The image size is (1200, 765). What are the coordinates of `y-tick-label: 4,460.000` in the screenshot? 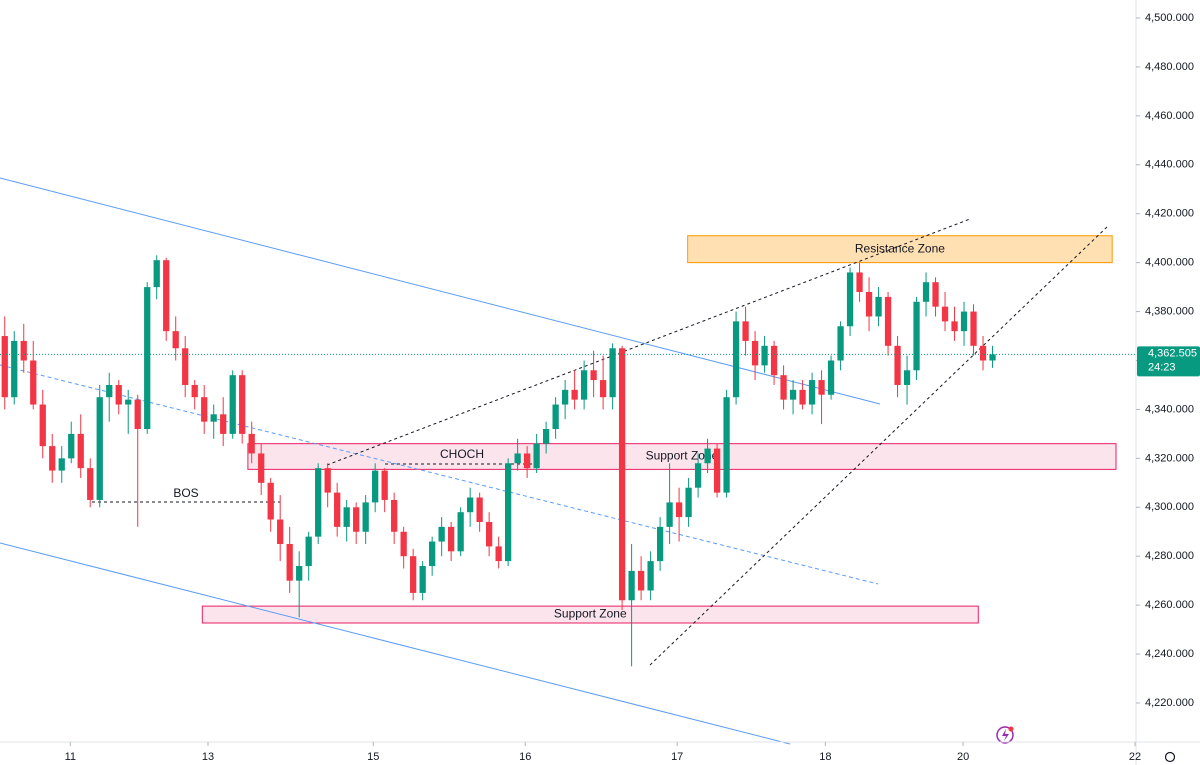 It's located at (1169, 116).